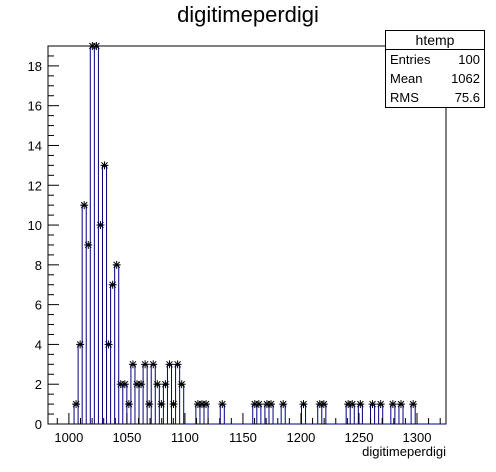 The width and height of the screenshot is (496, 472). Describe the element at coordinates (35, 145) in the screenshot. I see `y-tick-label: 14` at that location.